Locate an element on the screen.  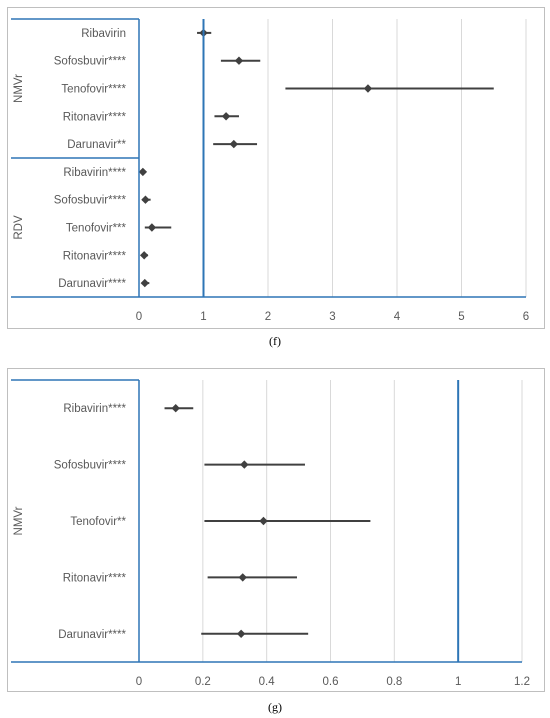
panel-caption-f: (f) is located at coordinates (275, 341).